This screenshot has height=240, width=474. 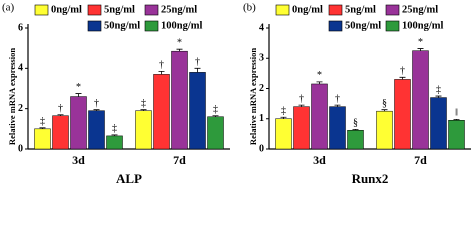 I want to click on y-tick-label: 1, so click(x=261, y=118).